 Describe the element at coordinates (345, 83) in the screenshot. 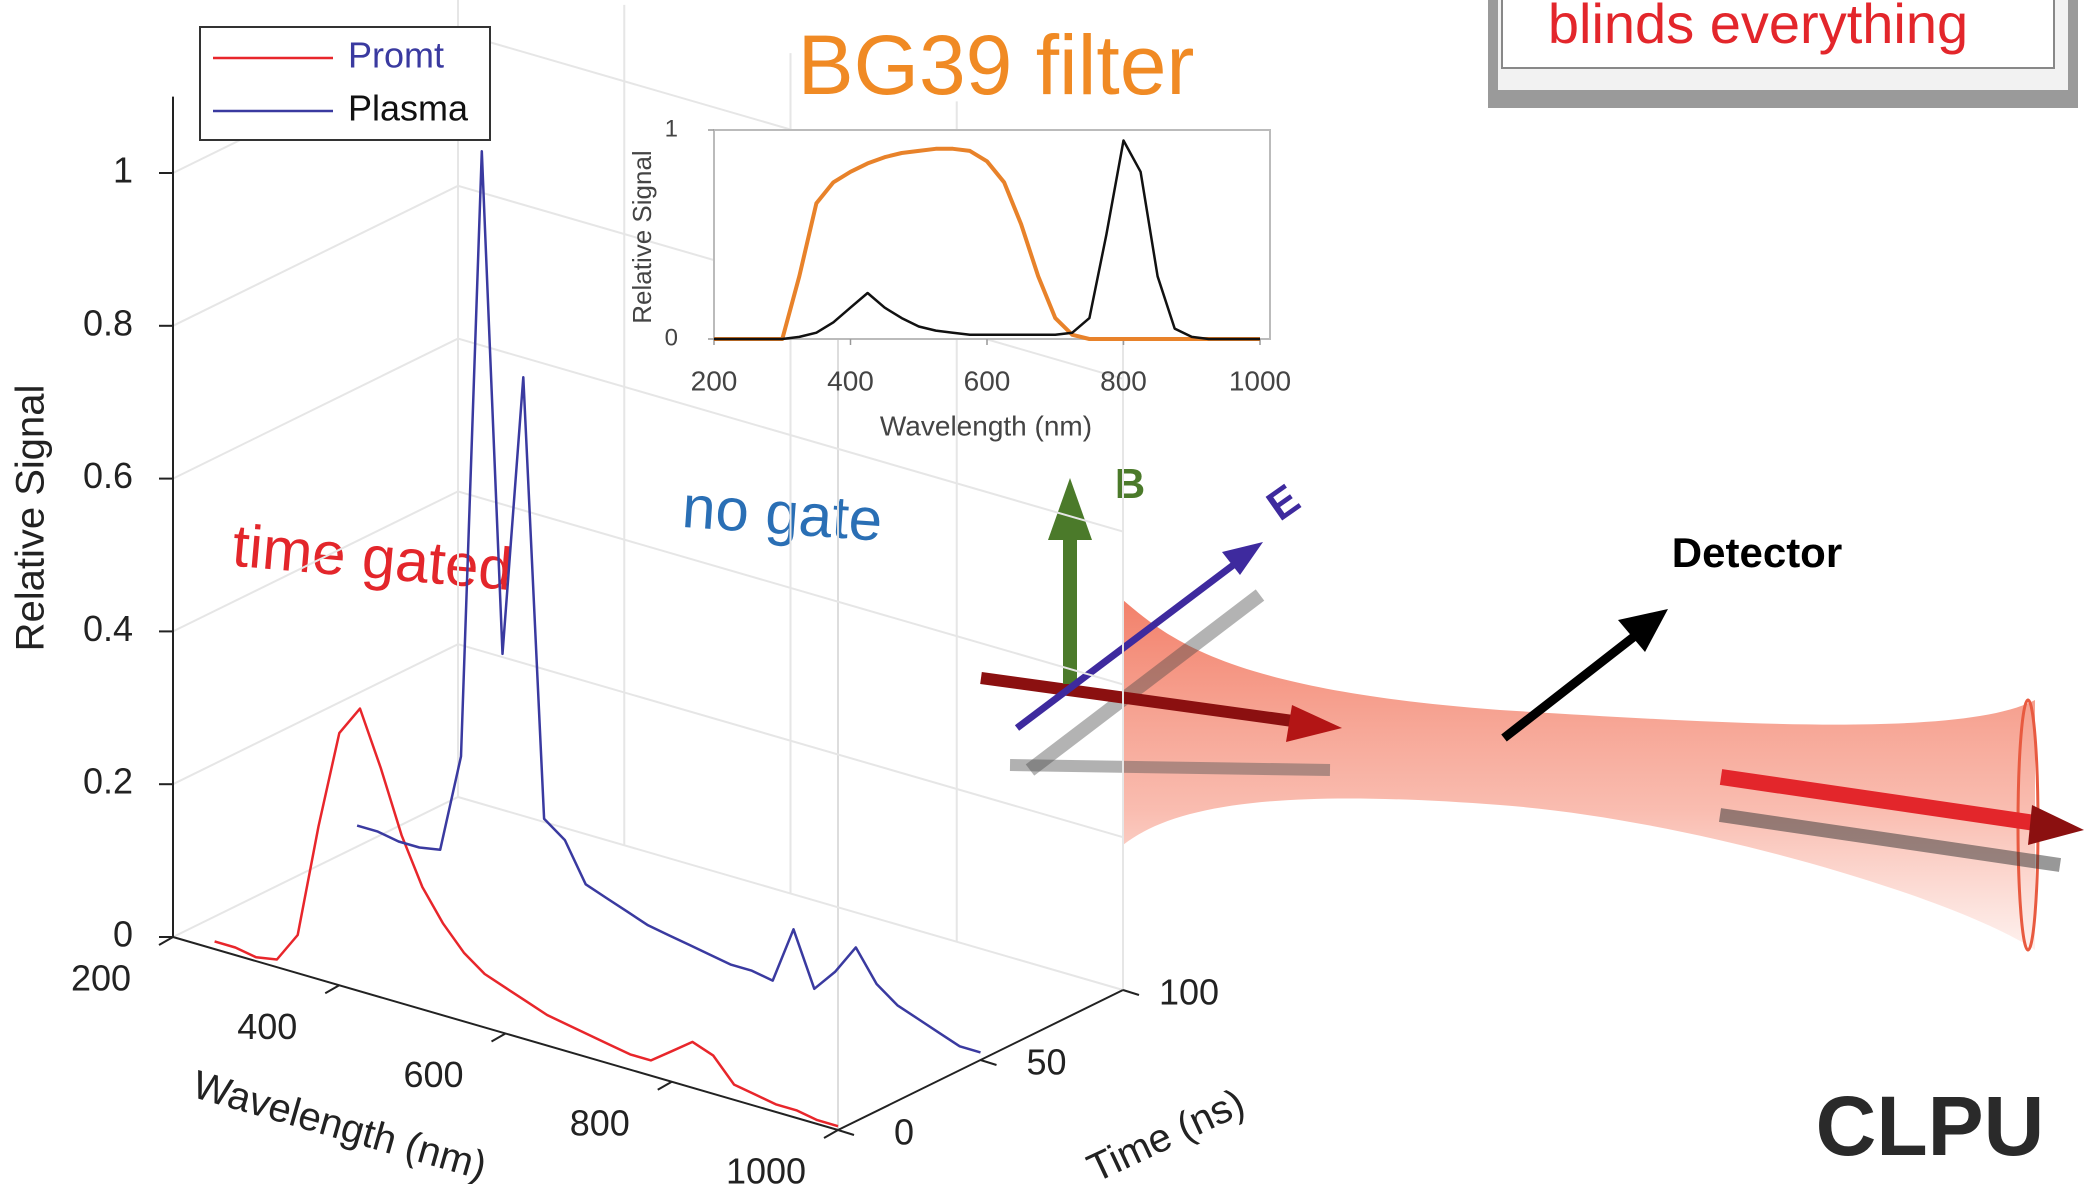

I see `legend-box` at that location.